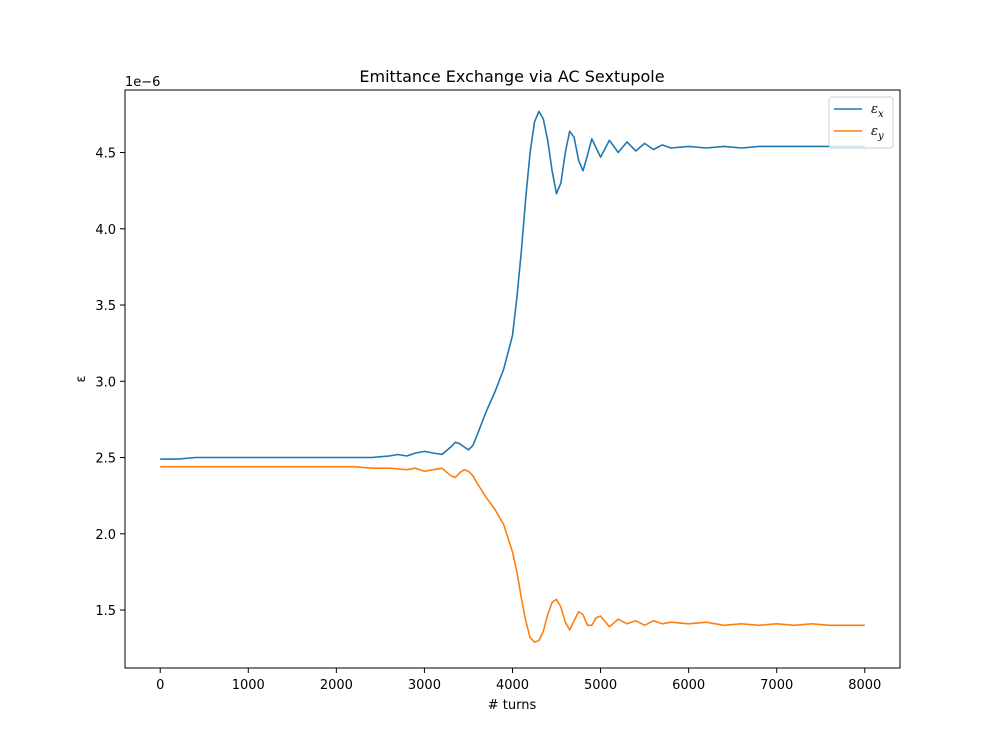  I want to click on x-tick-label: 1000, so click(248, 685).